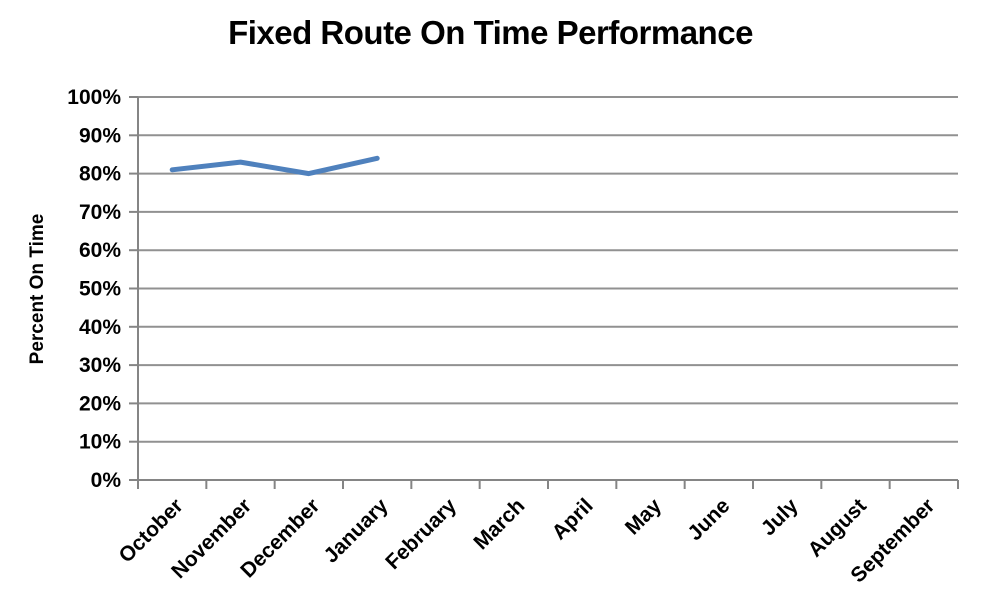 This screenshot has height=602, width=981. I want to click on x-tick-label: April, so click(573, 519).